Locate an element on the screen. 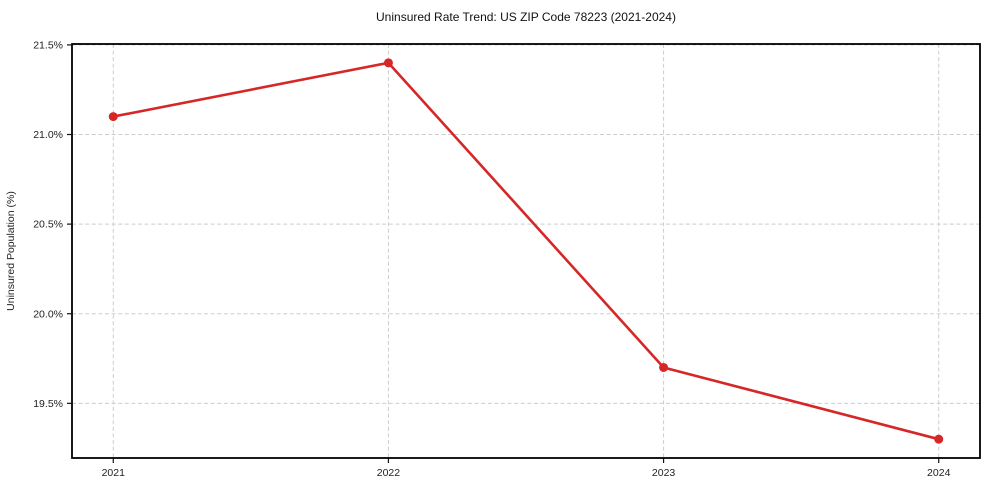 The image size is (989, 490). y-tick-label: 21.5% is located at coordinates (48, 45).